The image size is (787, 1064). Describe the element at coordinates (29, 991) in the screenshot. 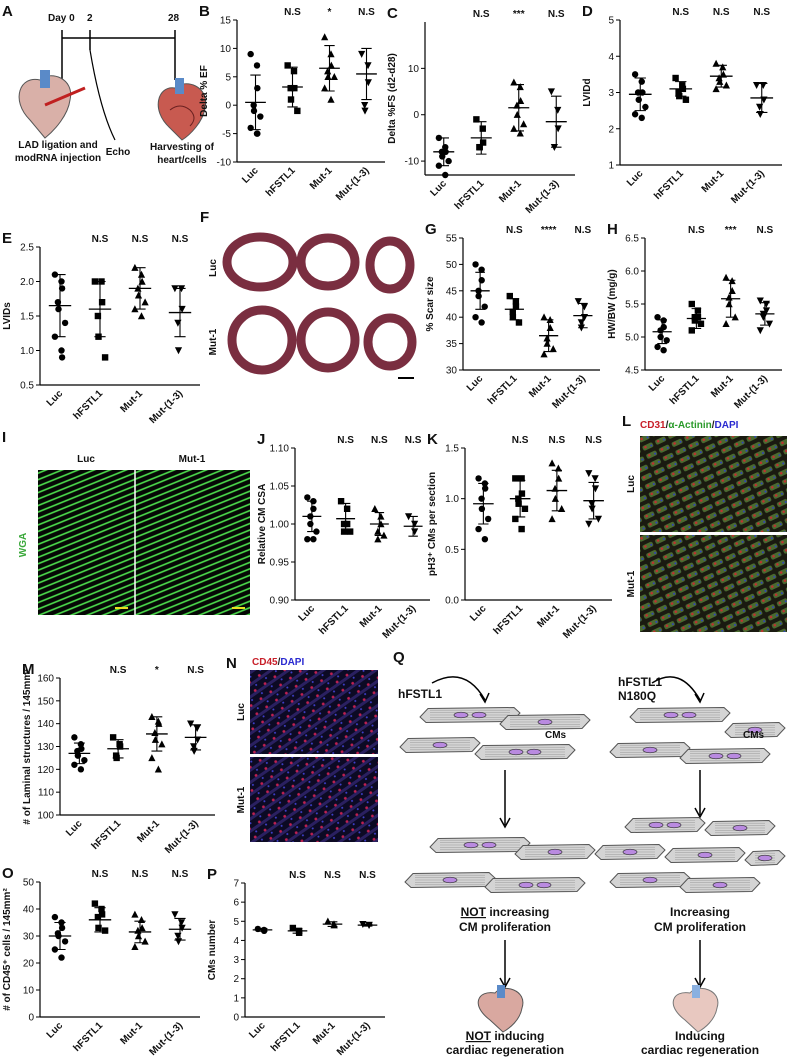

I see `y-tick-label: 10` at that location.